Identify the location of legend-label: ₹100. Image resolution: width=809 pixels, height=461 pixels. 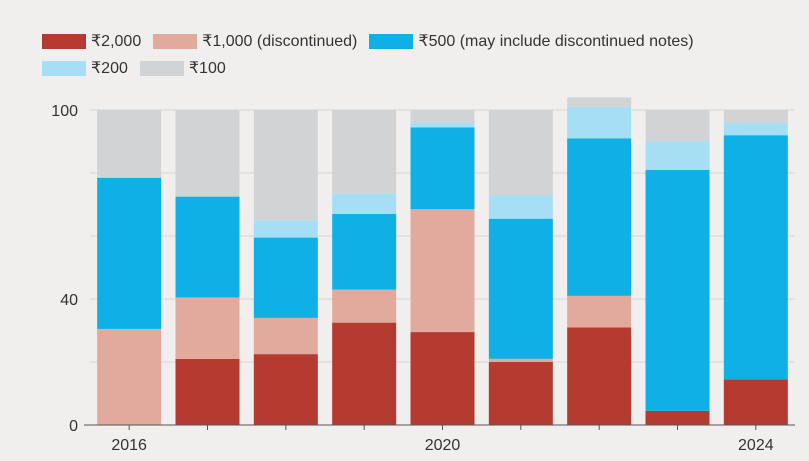
(207, 68).